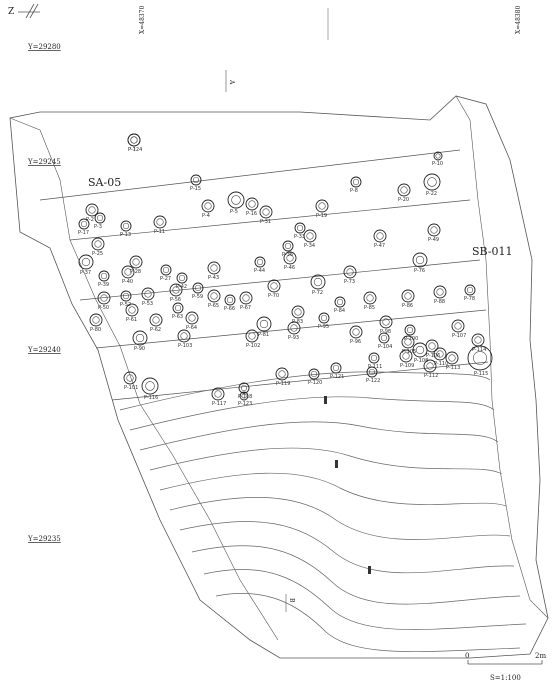  Describe the element at coordinates (318, 285) in the screenshot. I see `pit-P-72: P-72` at that location.